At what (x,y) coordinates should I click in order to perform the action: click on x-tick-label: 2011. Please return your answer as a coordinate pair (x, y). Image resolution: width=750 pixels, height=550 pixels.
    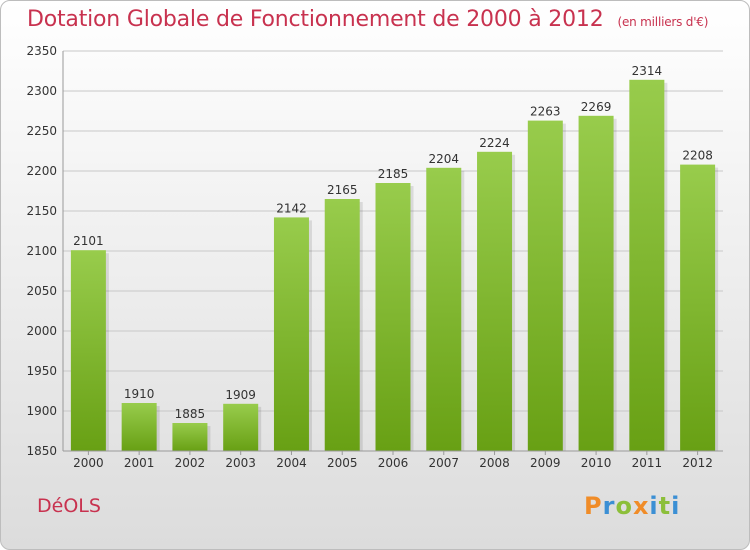
    Looking at the image, I should click on (647, 463).